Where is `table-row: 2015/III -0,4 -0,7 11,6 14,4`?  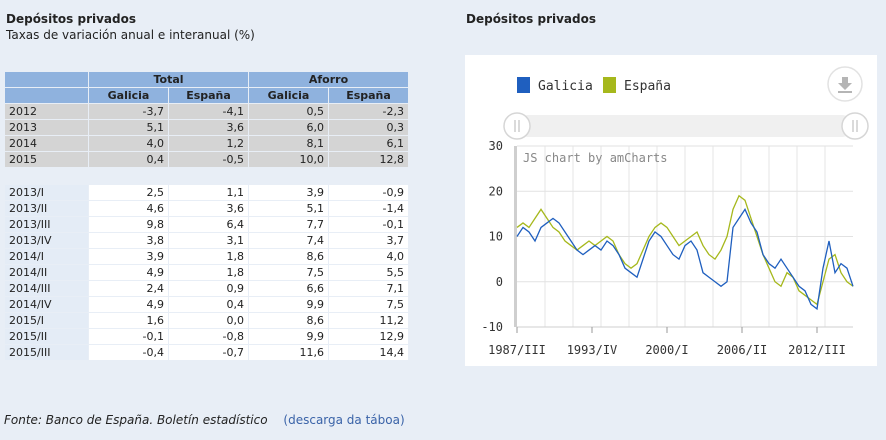 table-row: 2015/III -0,4 -0,7 11,6 14,4 is located at coordinates (206, 352).